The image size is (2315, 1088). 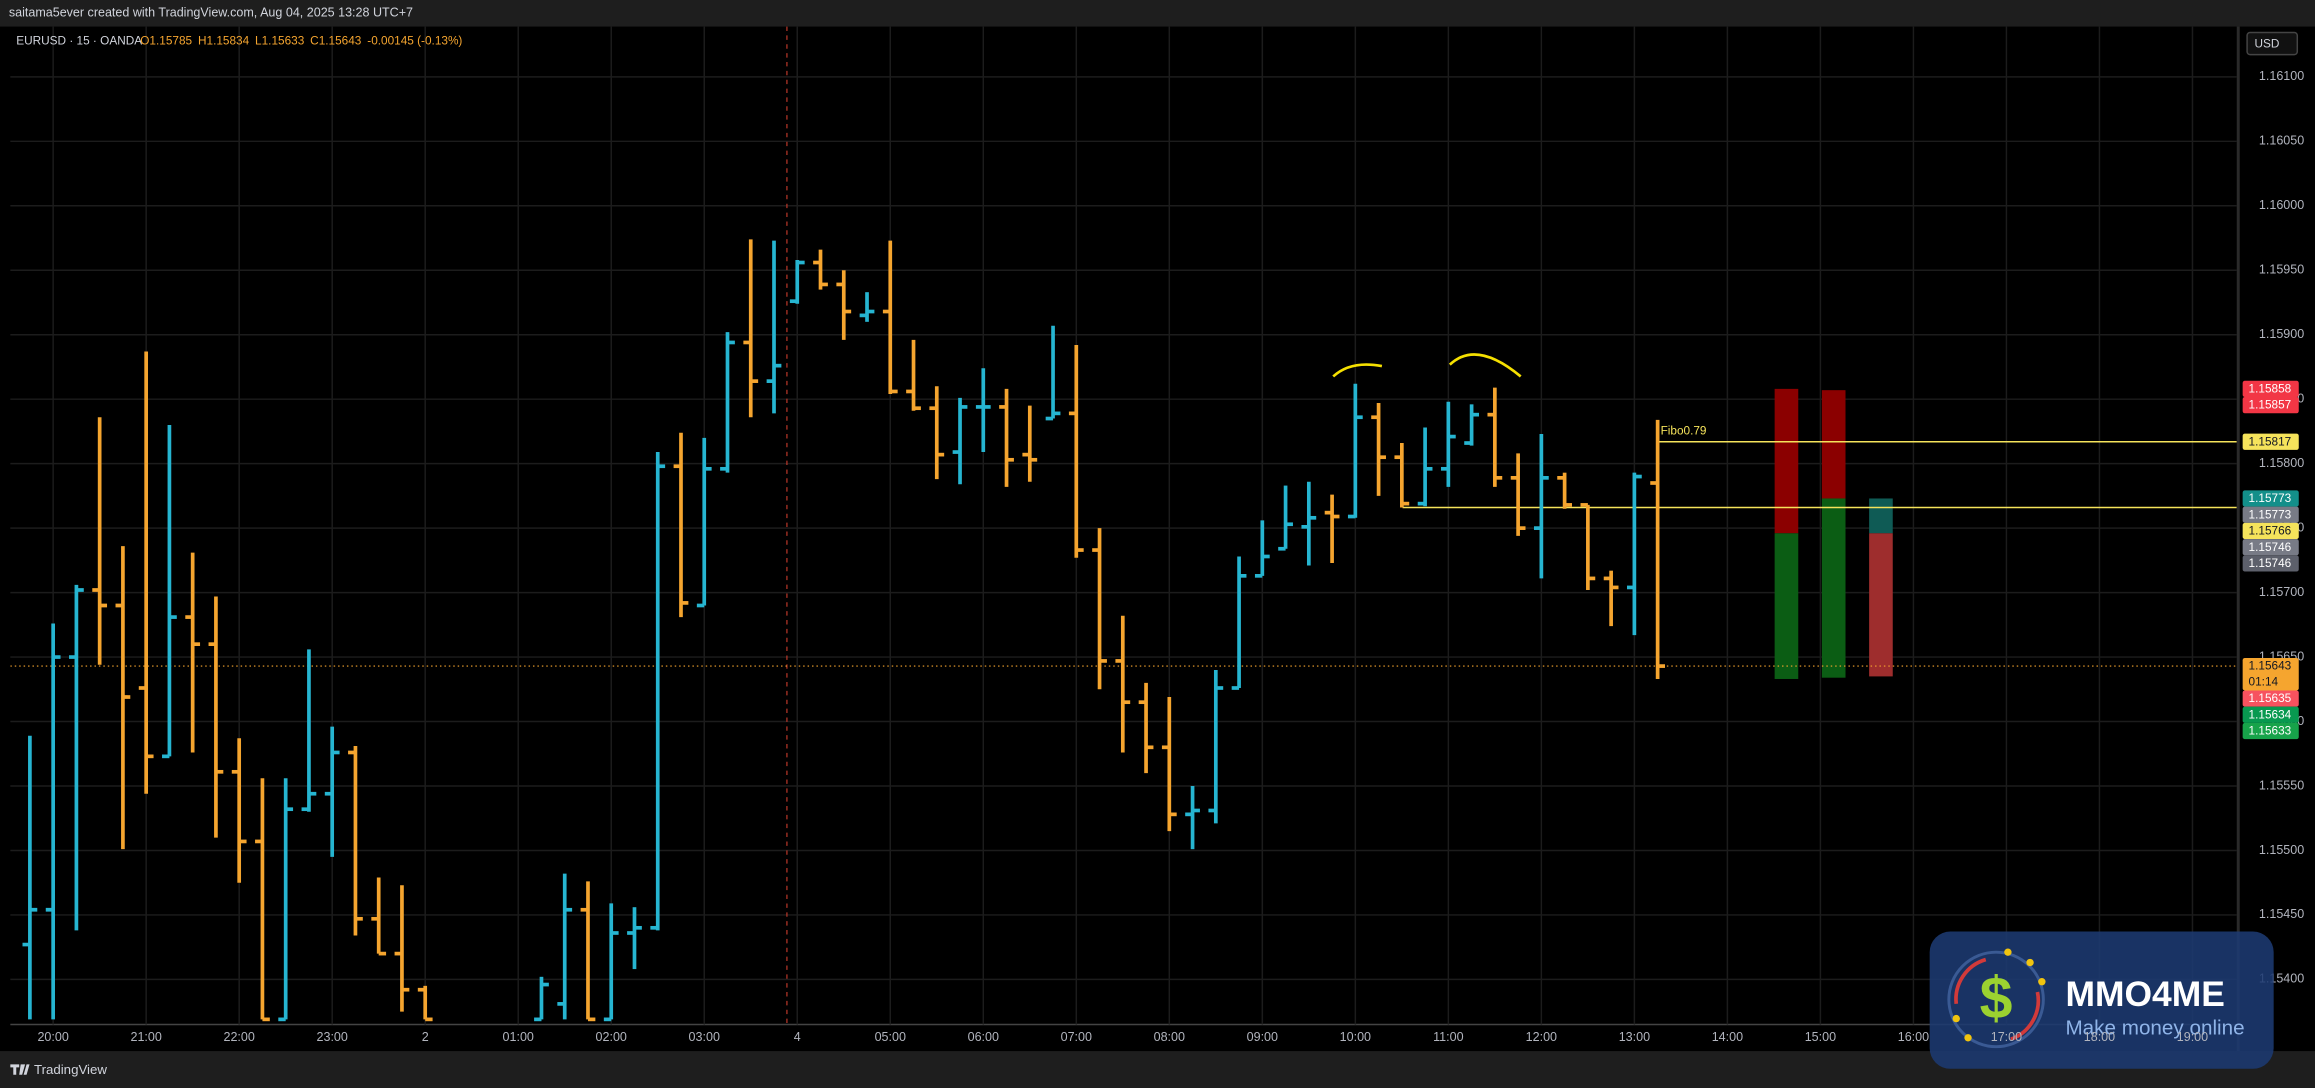 What do you see at coordinates (2281, 850) in the screenshot?
I see `y-tick-label: 1.15500` at bounding box center [2281, 850].